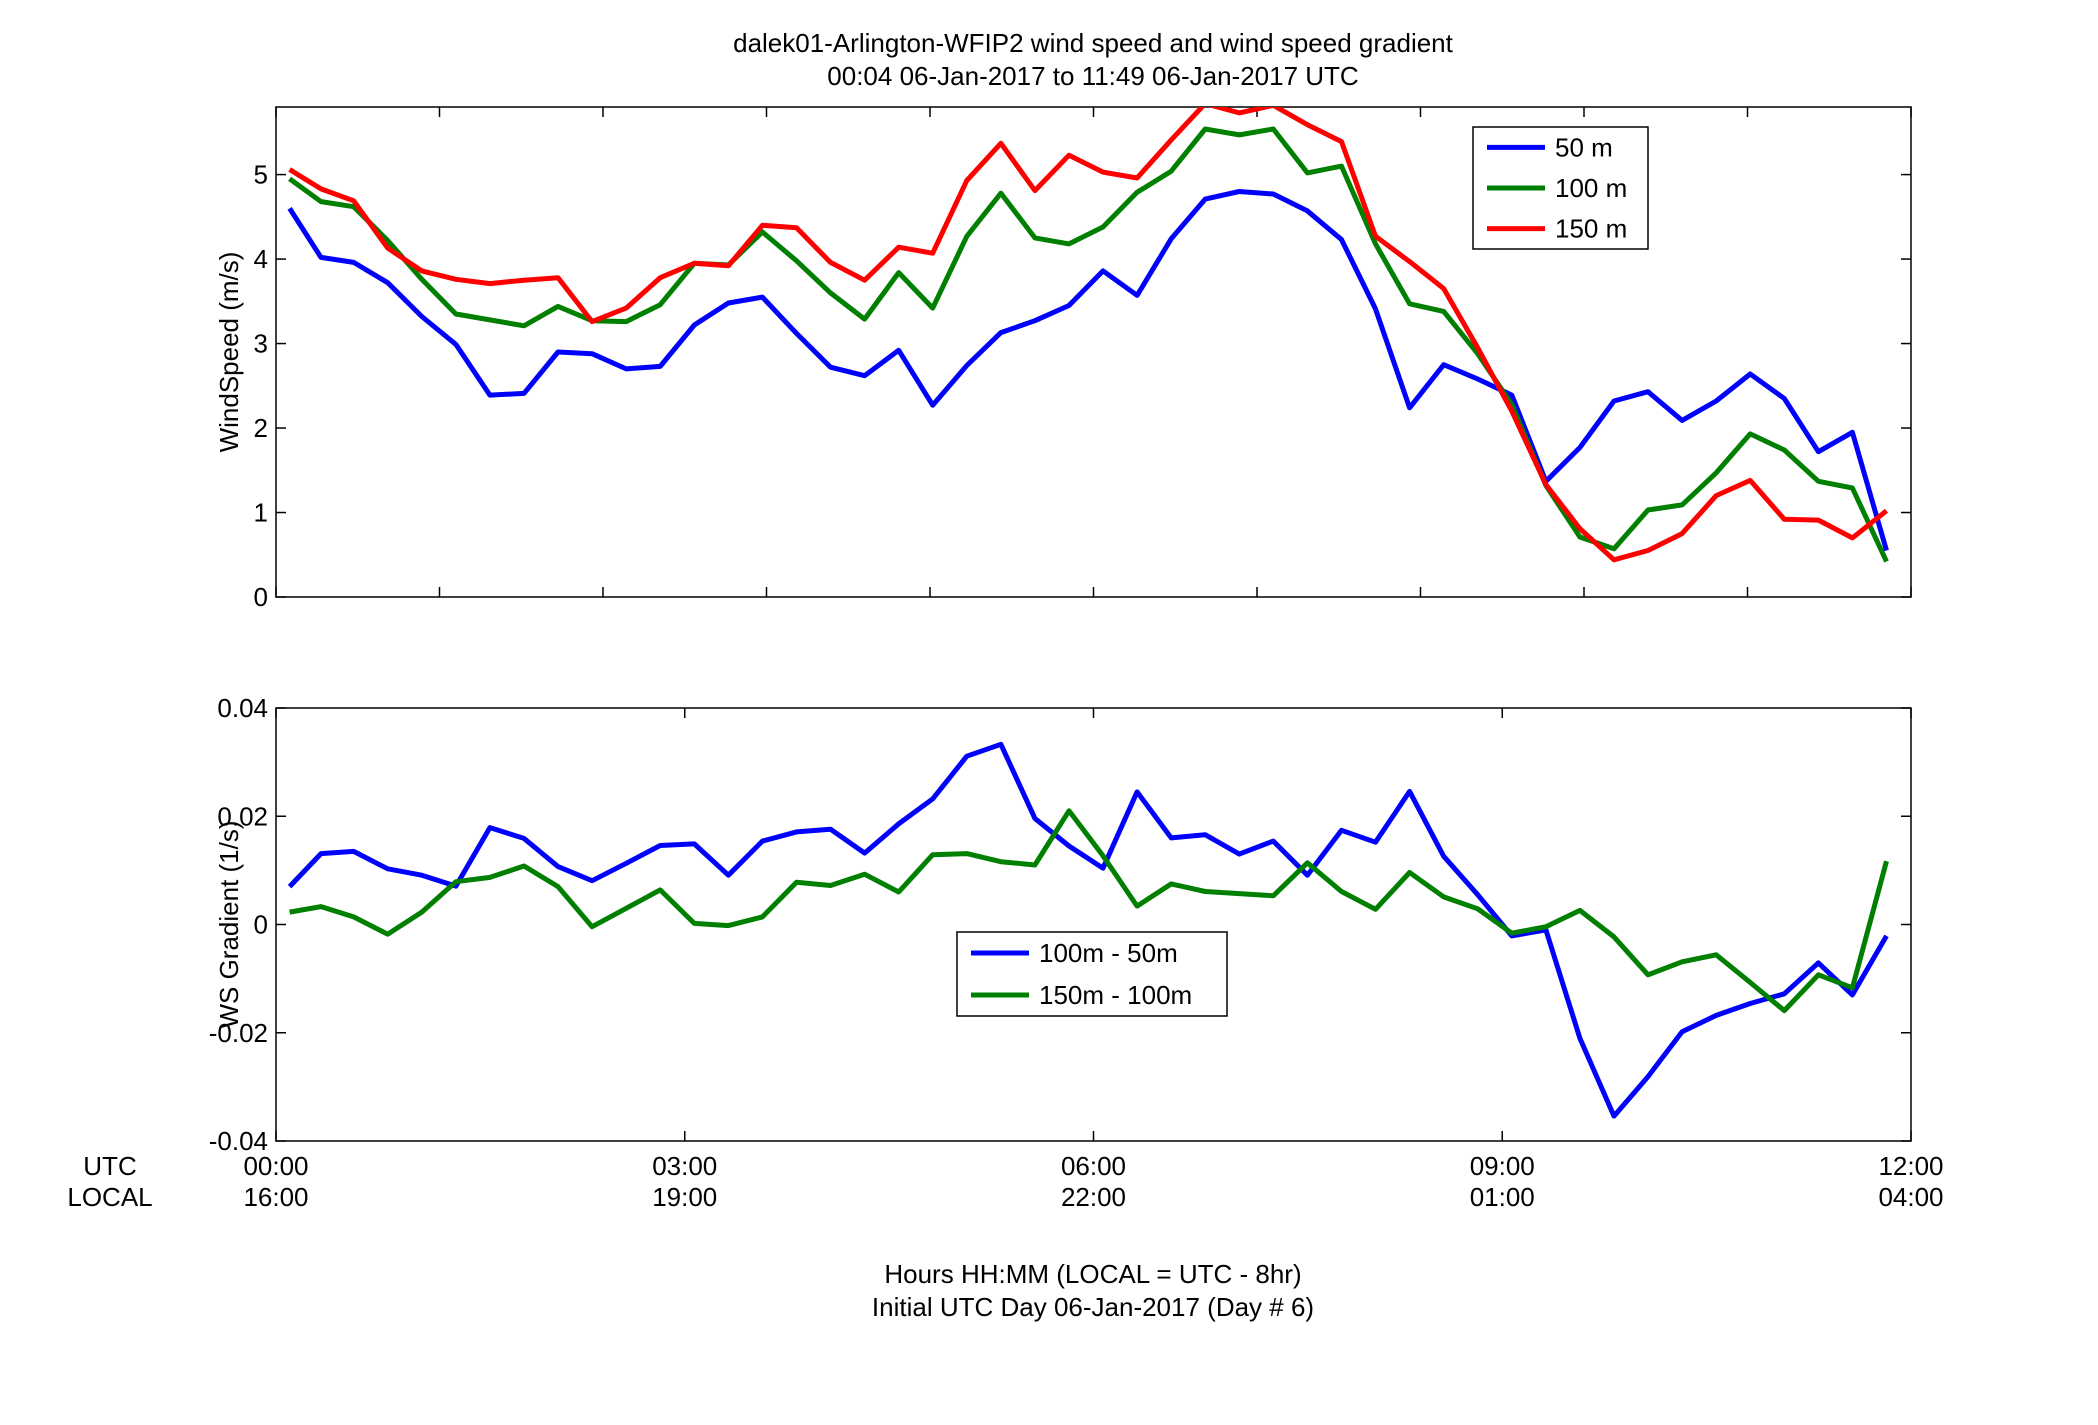  What do you see at coordinates (261, 344) in the screenshot?
I see `windspeed-y-tick-label: 3` at bounding box center [261, 344].